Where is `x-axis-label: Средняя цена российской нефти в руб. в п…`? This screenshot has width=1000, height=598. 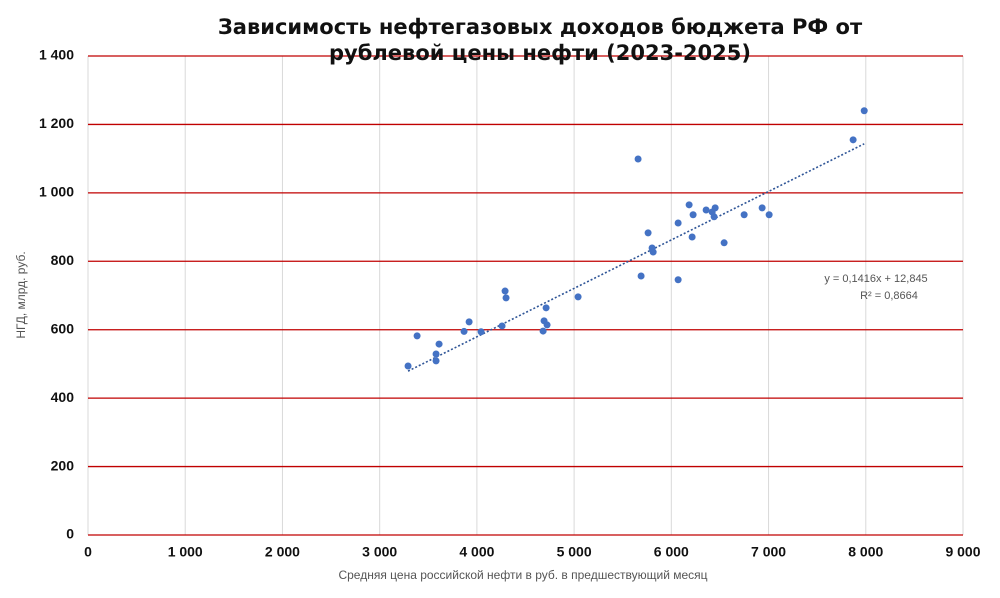
x-axis-label: Средняя цена российской нефти в руб. в п… is located at coordinates (522, 575).